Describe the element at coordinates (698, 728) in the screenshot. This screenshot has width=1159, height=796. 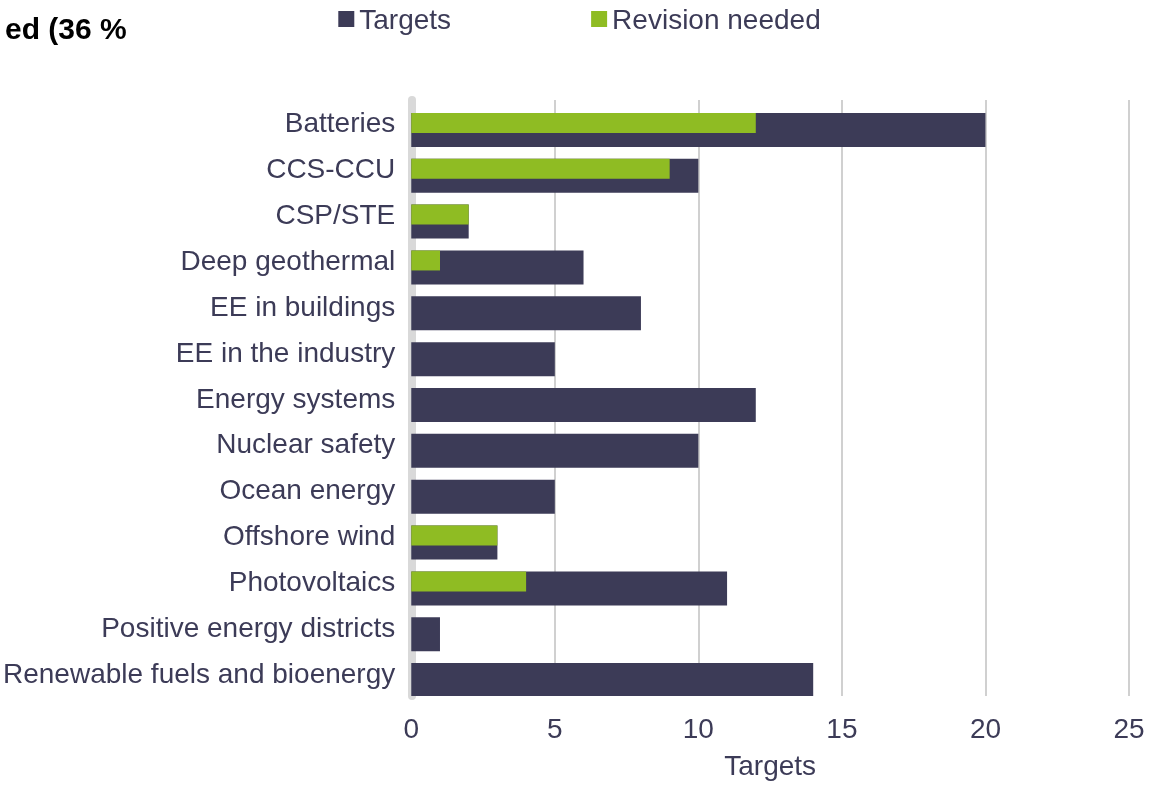
I see `x-tick-label: 10` at that location.